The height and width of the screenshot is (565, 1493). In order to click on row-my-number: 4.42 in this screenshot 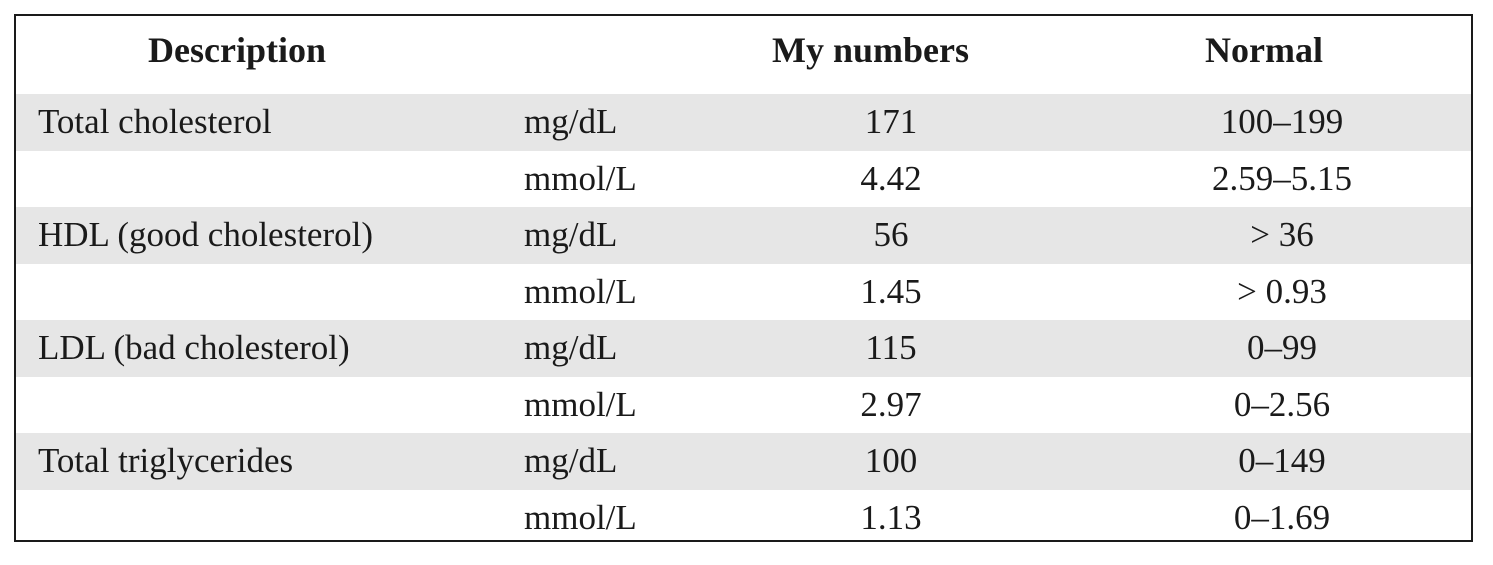, I will do `click(891, 178)`.